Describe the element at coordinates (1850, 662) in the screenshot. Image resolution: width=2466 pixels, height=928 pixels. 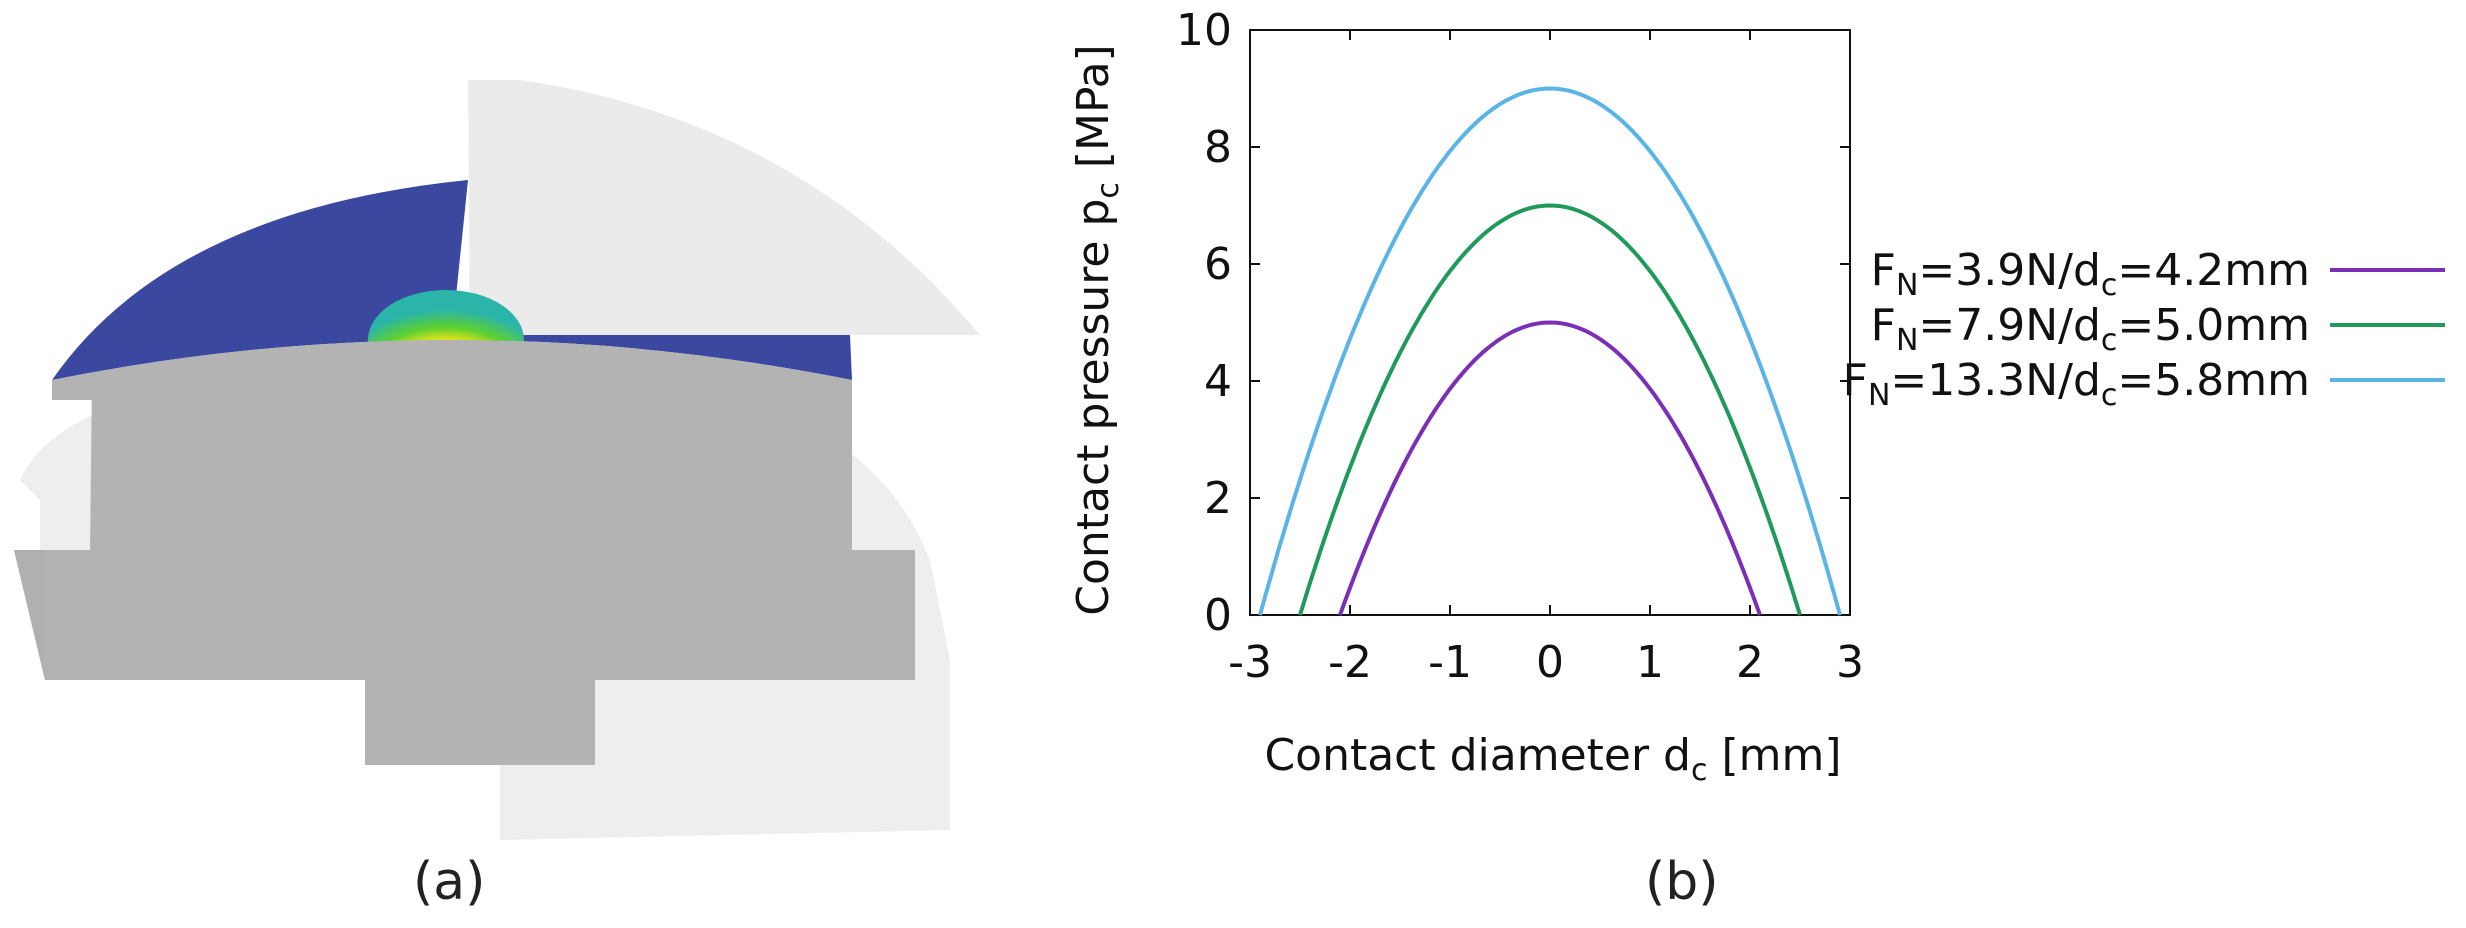
I see `x-tick-label: 3` at that location.